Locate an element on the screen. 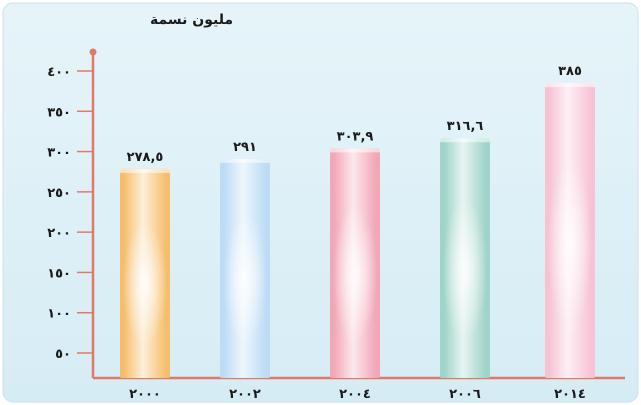  y-tick-label: ١٠٠ is located at coordinates (59, 314).